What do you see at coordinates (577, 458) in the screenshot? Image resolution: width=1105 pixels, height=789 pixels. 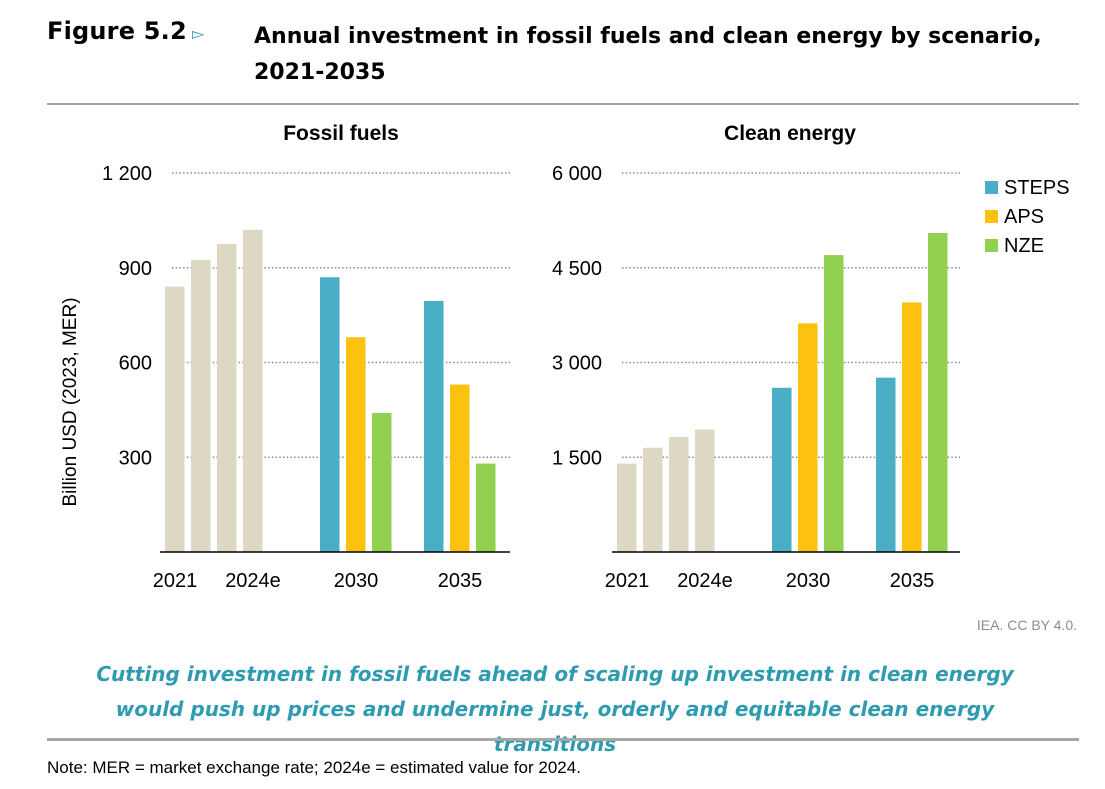 I see `clean-ytick-label: 1 500` at bounding box center [577, 458].